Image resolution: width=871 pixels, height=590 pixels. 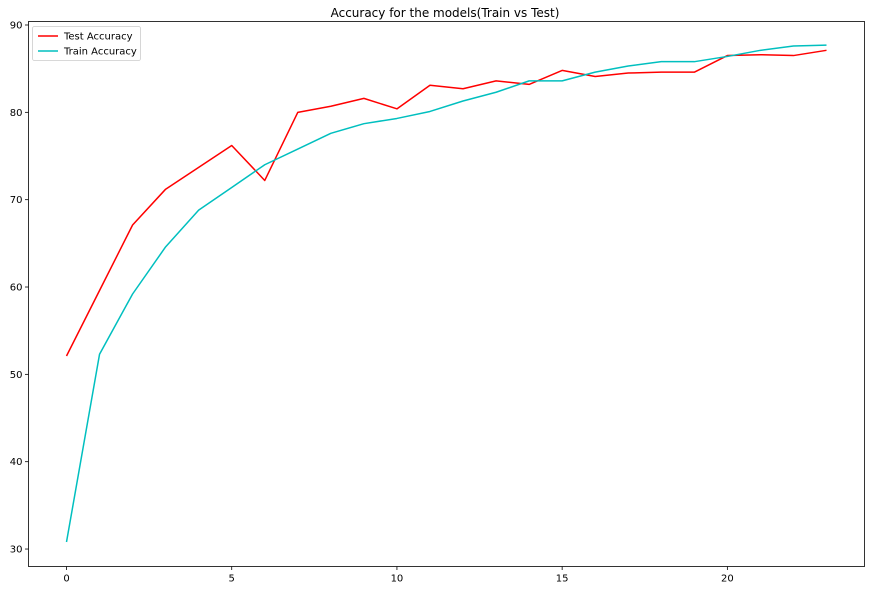 I want to click on y-tick-label: 30, so click(x=16, y=550).